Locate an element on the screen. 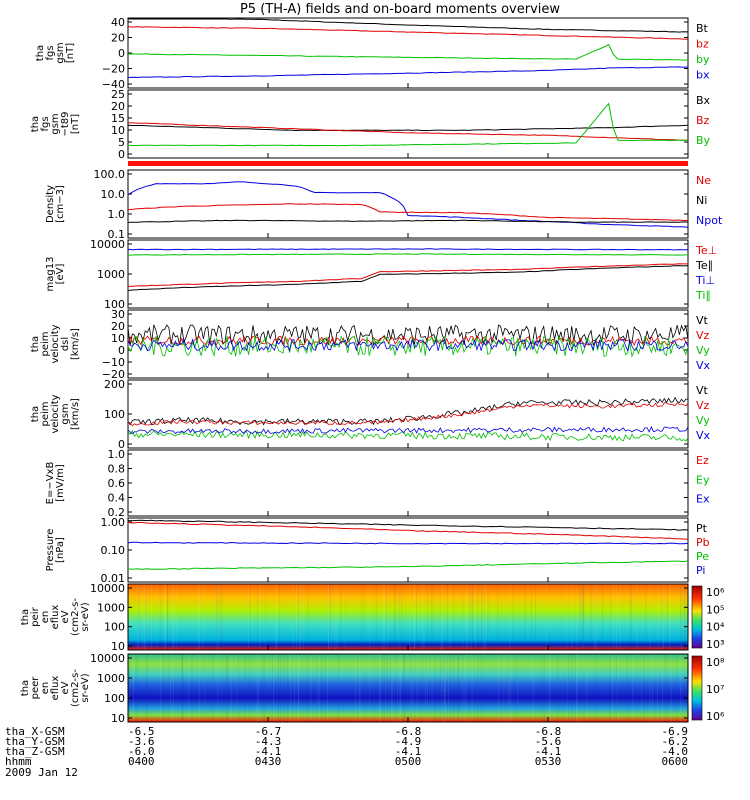  series-Pi is located at coordinates (408, 543).